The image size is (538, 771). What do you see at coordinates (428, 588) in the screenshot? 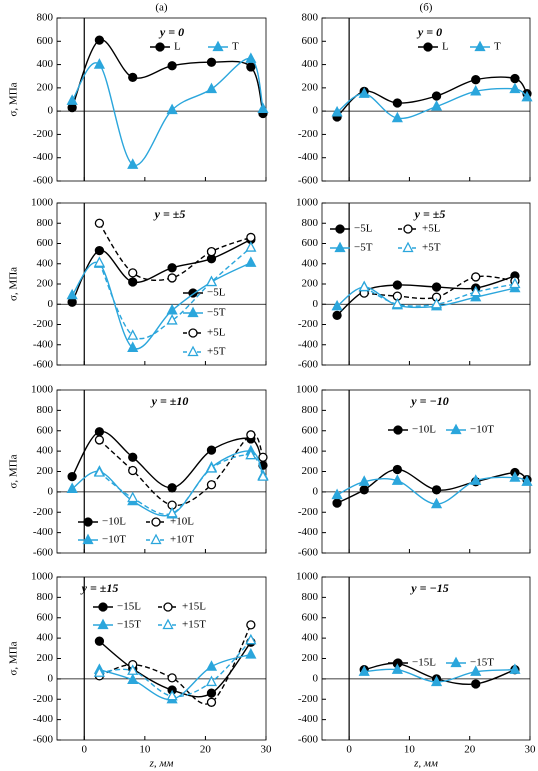
I see `chart-title: y = −15` at bounding box center [428, 588].